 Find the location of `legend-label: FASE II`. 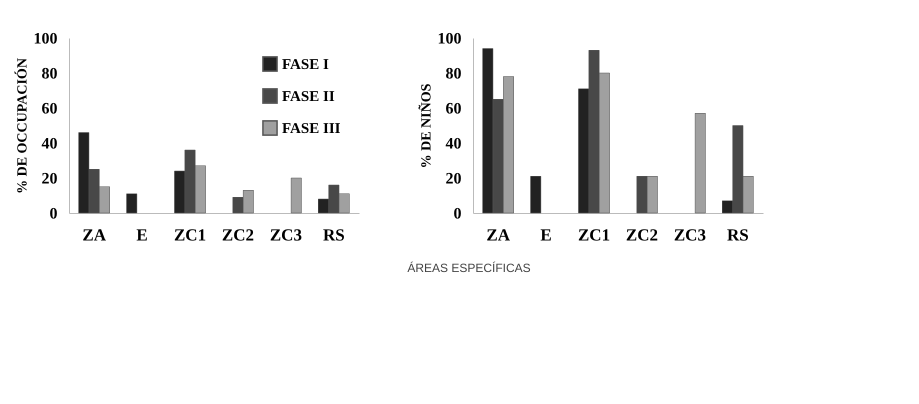

legend-label: FASE II is located at coordinates (308, 97).